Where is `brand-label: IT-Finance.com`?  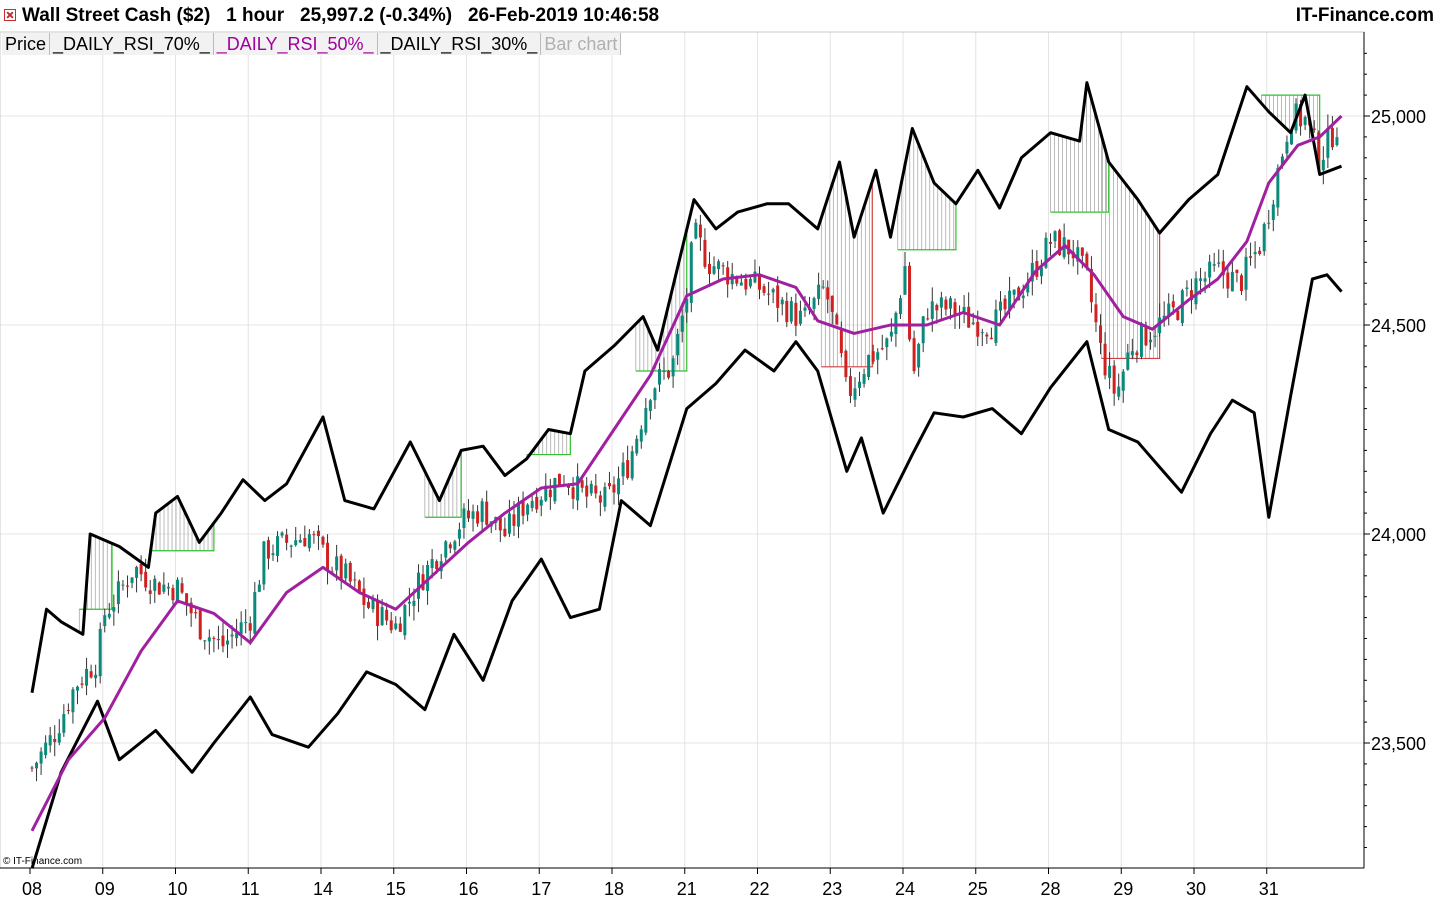
brand-label: IT-Finance.com is located at coordinates (1364, 15).